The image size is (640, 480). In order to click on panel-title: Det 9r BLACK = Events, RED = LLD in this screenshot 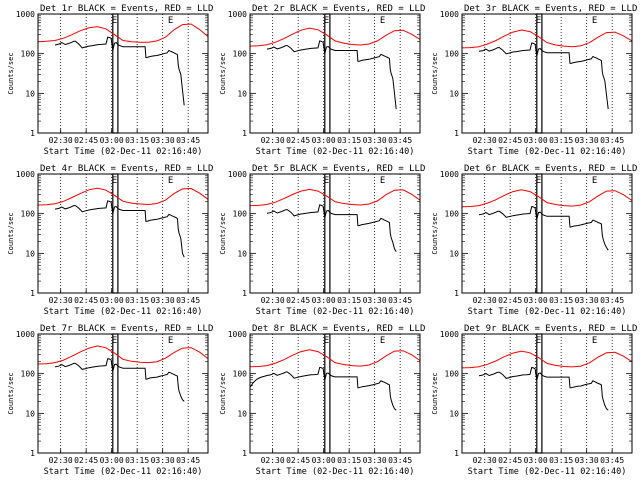, I will do `click(550, 329)`.